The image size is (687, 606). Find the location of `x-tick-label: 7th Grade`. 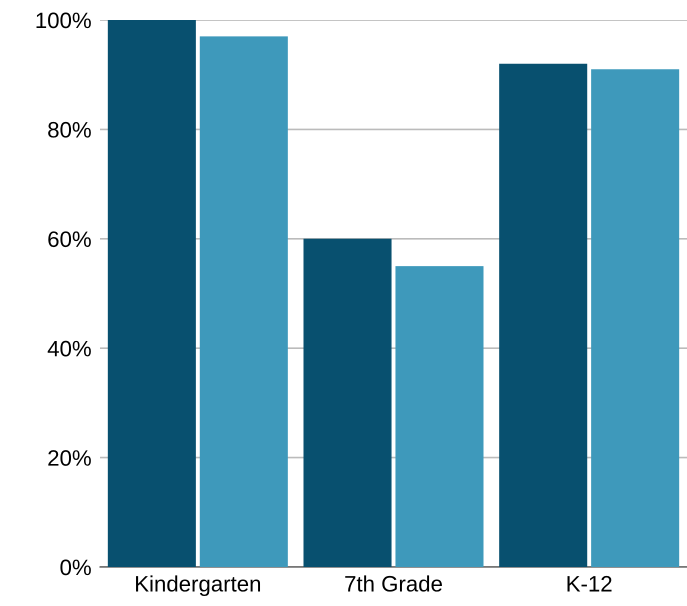

x-tick-label: 7th Grade is located at coordinates (393, 583).